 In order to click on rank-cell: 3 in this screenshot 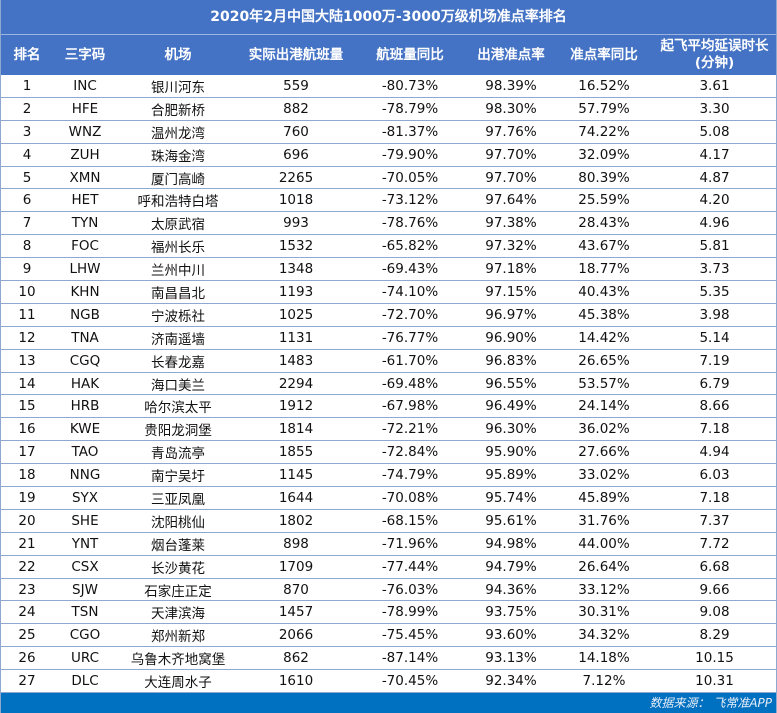, I will do `click(27, 132)`.